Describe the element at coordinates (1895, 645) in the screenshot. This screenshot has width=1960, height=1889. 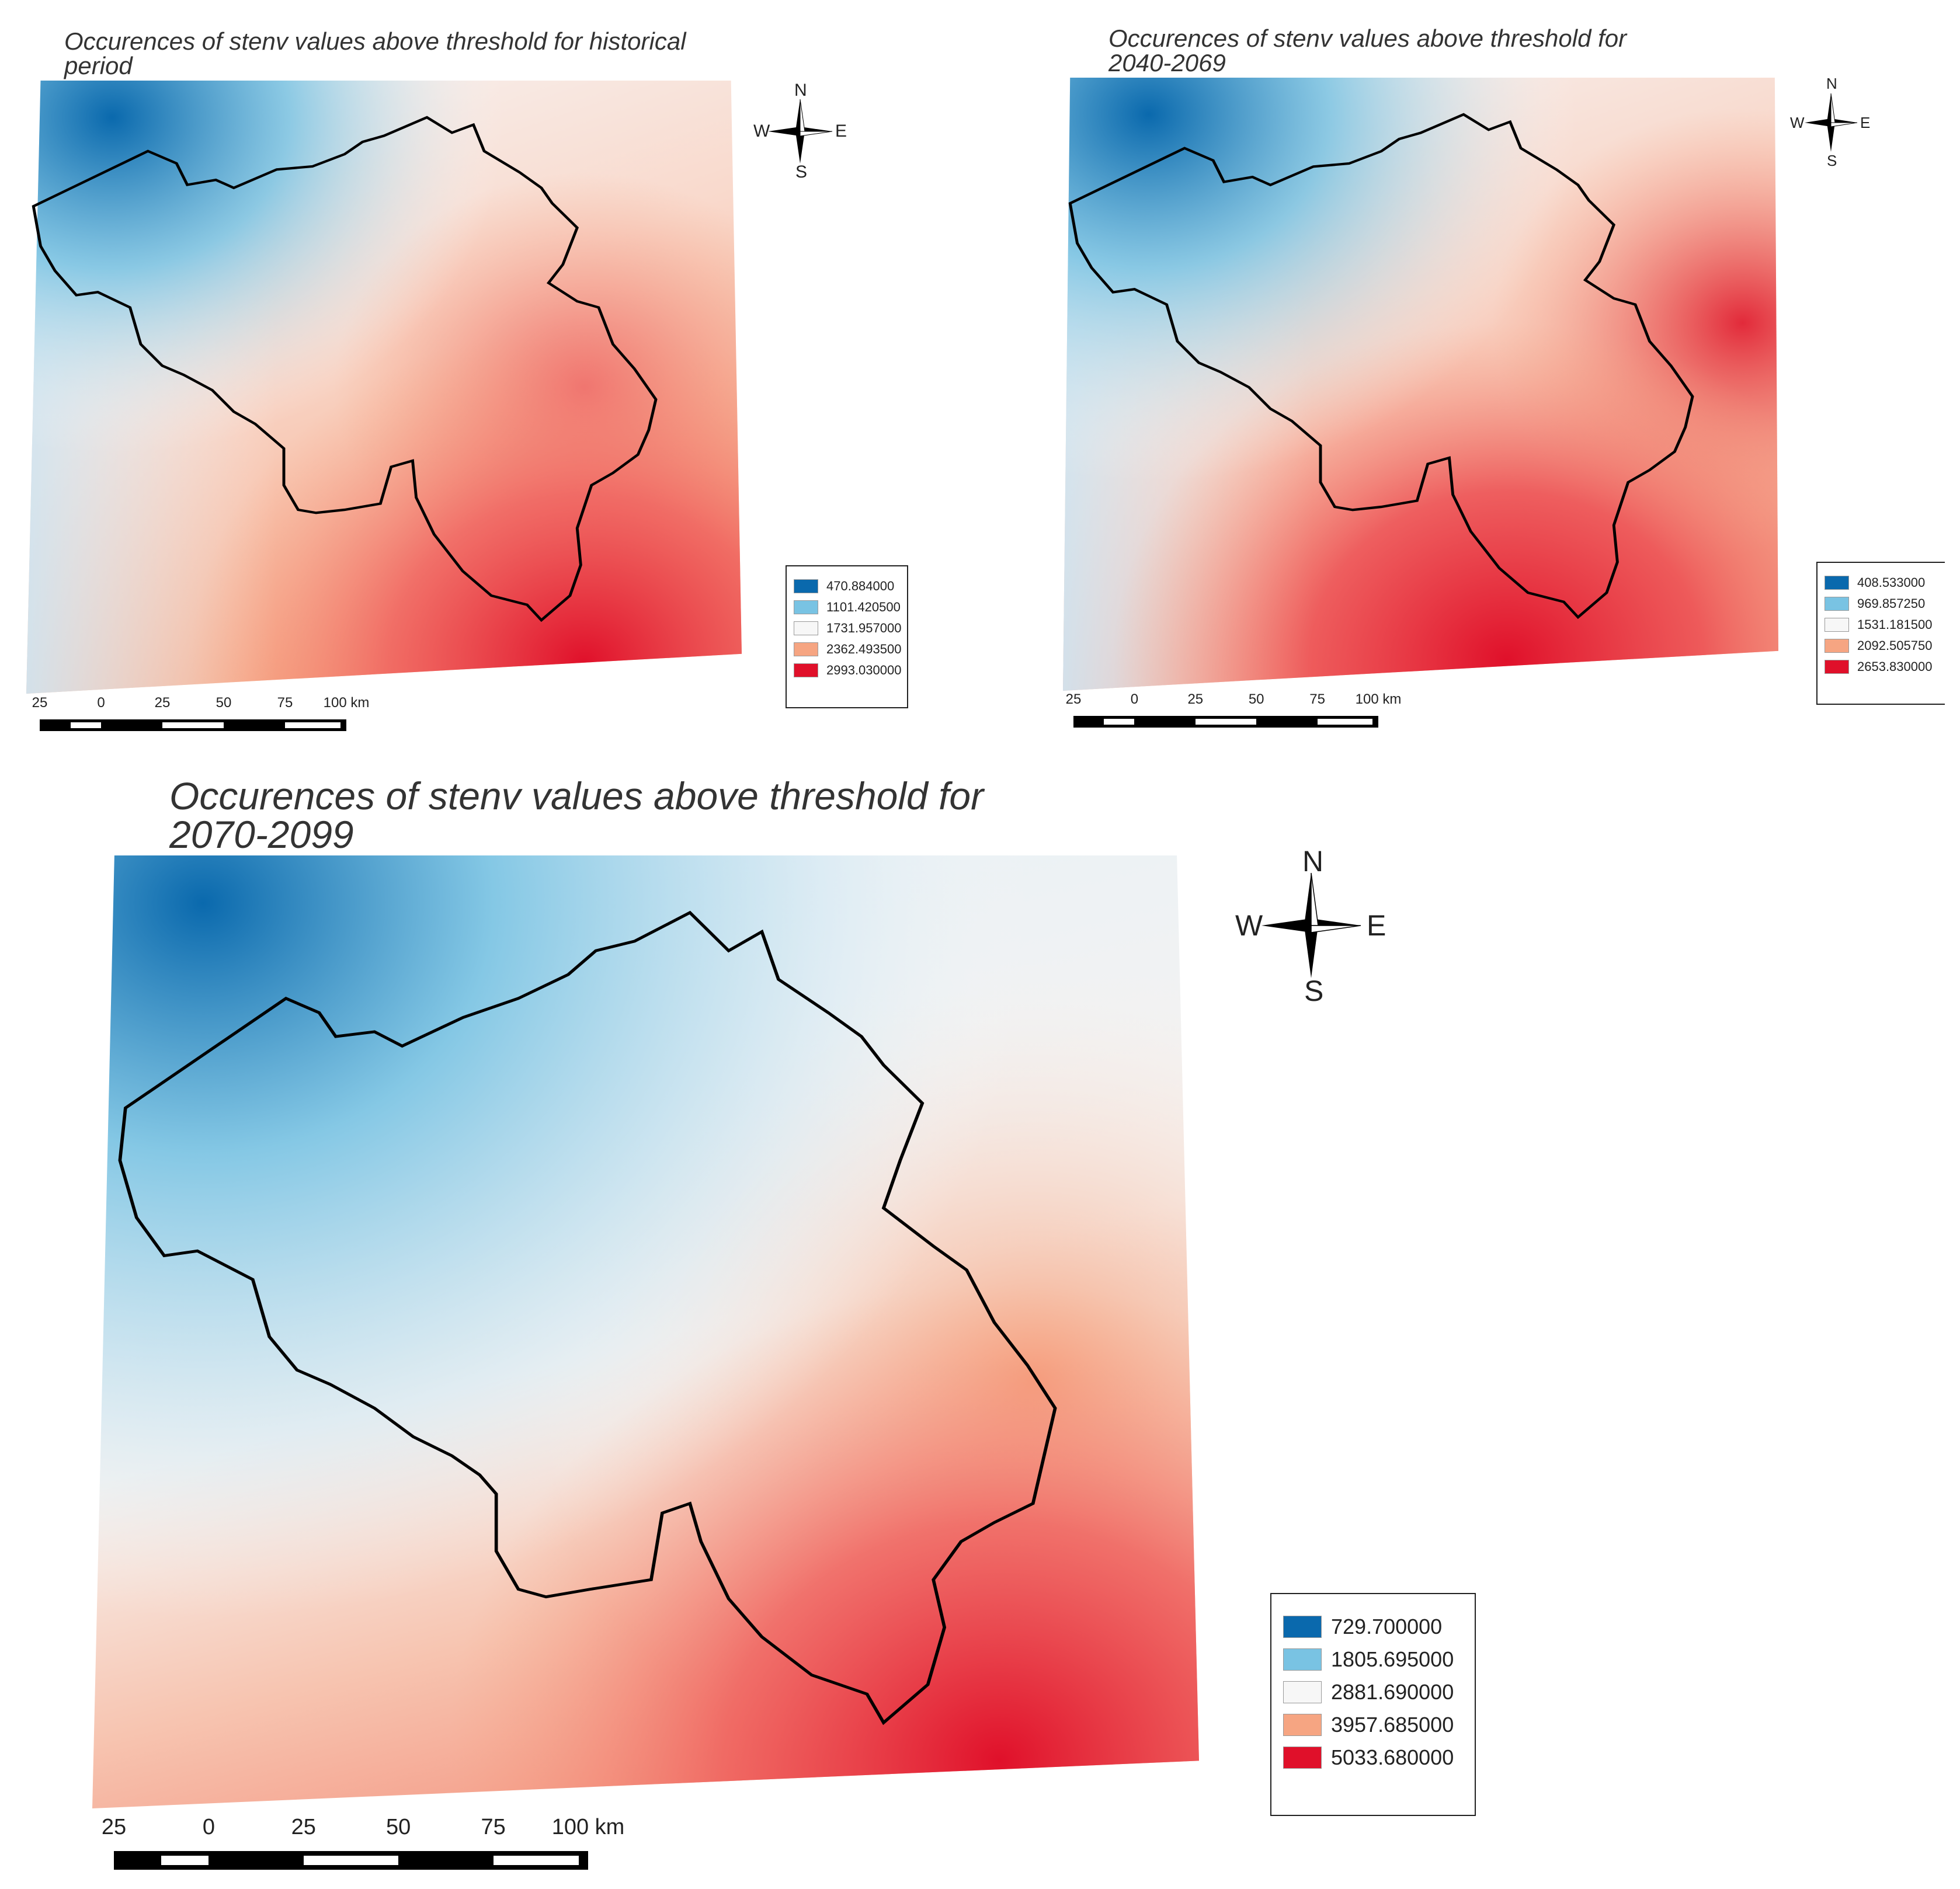
I see `legend-label: 2092.505750` at that location.